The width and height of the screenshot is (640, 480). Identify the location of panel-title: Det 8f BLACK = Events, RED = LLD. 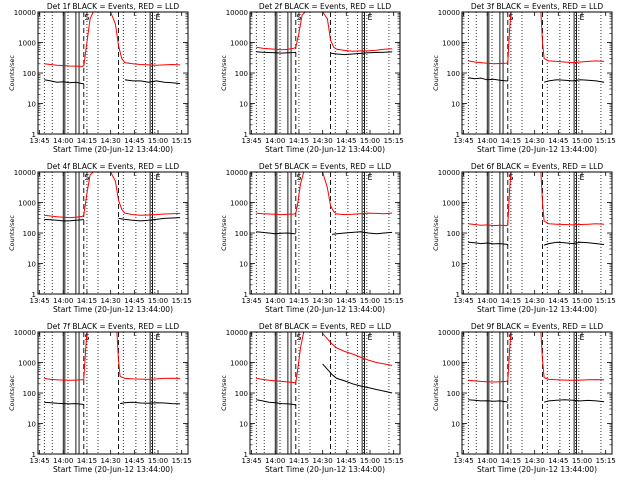
(325, 326).